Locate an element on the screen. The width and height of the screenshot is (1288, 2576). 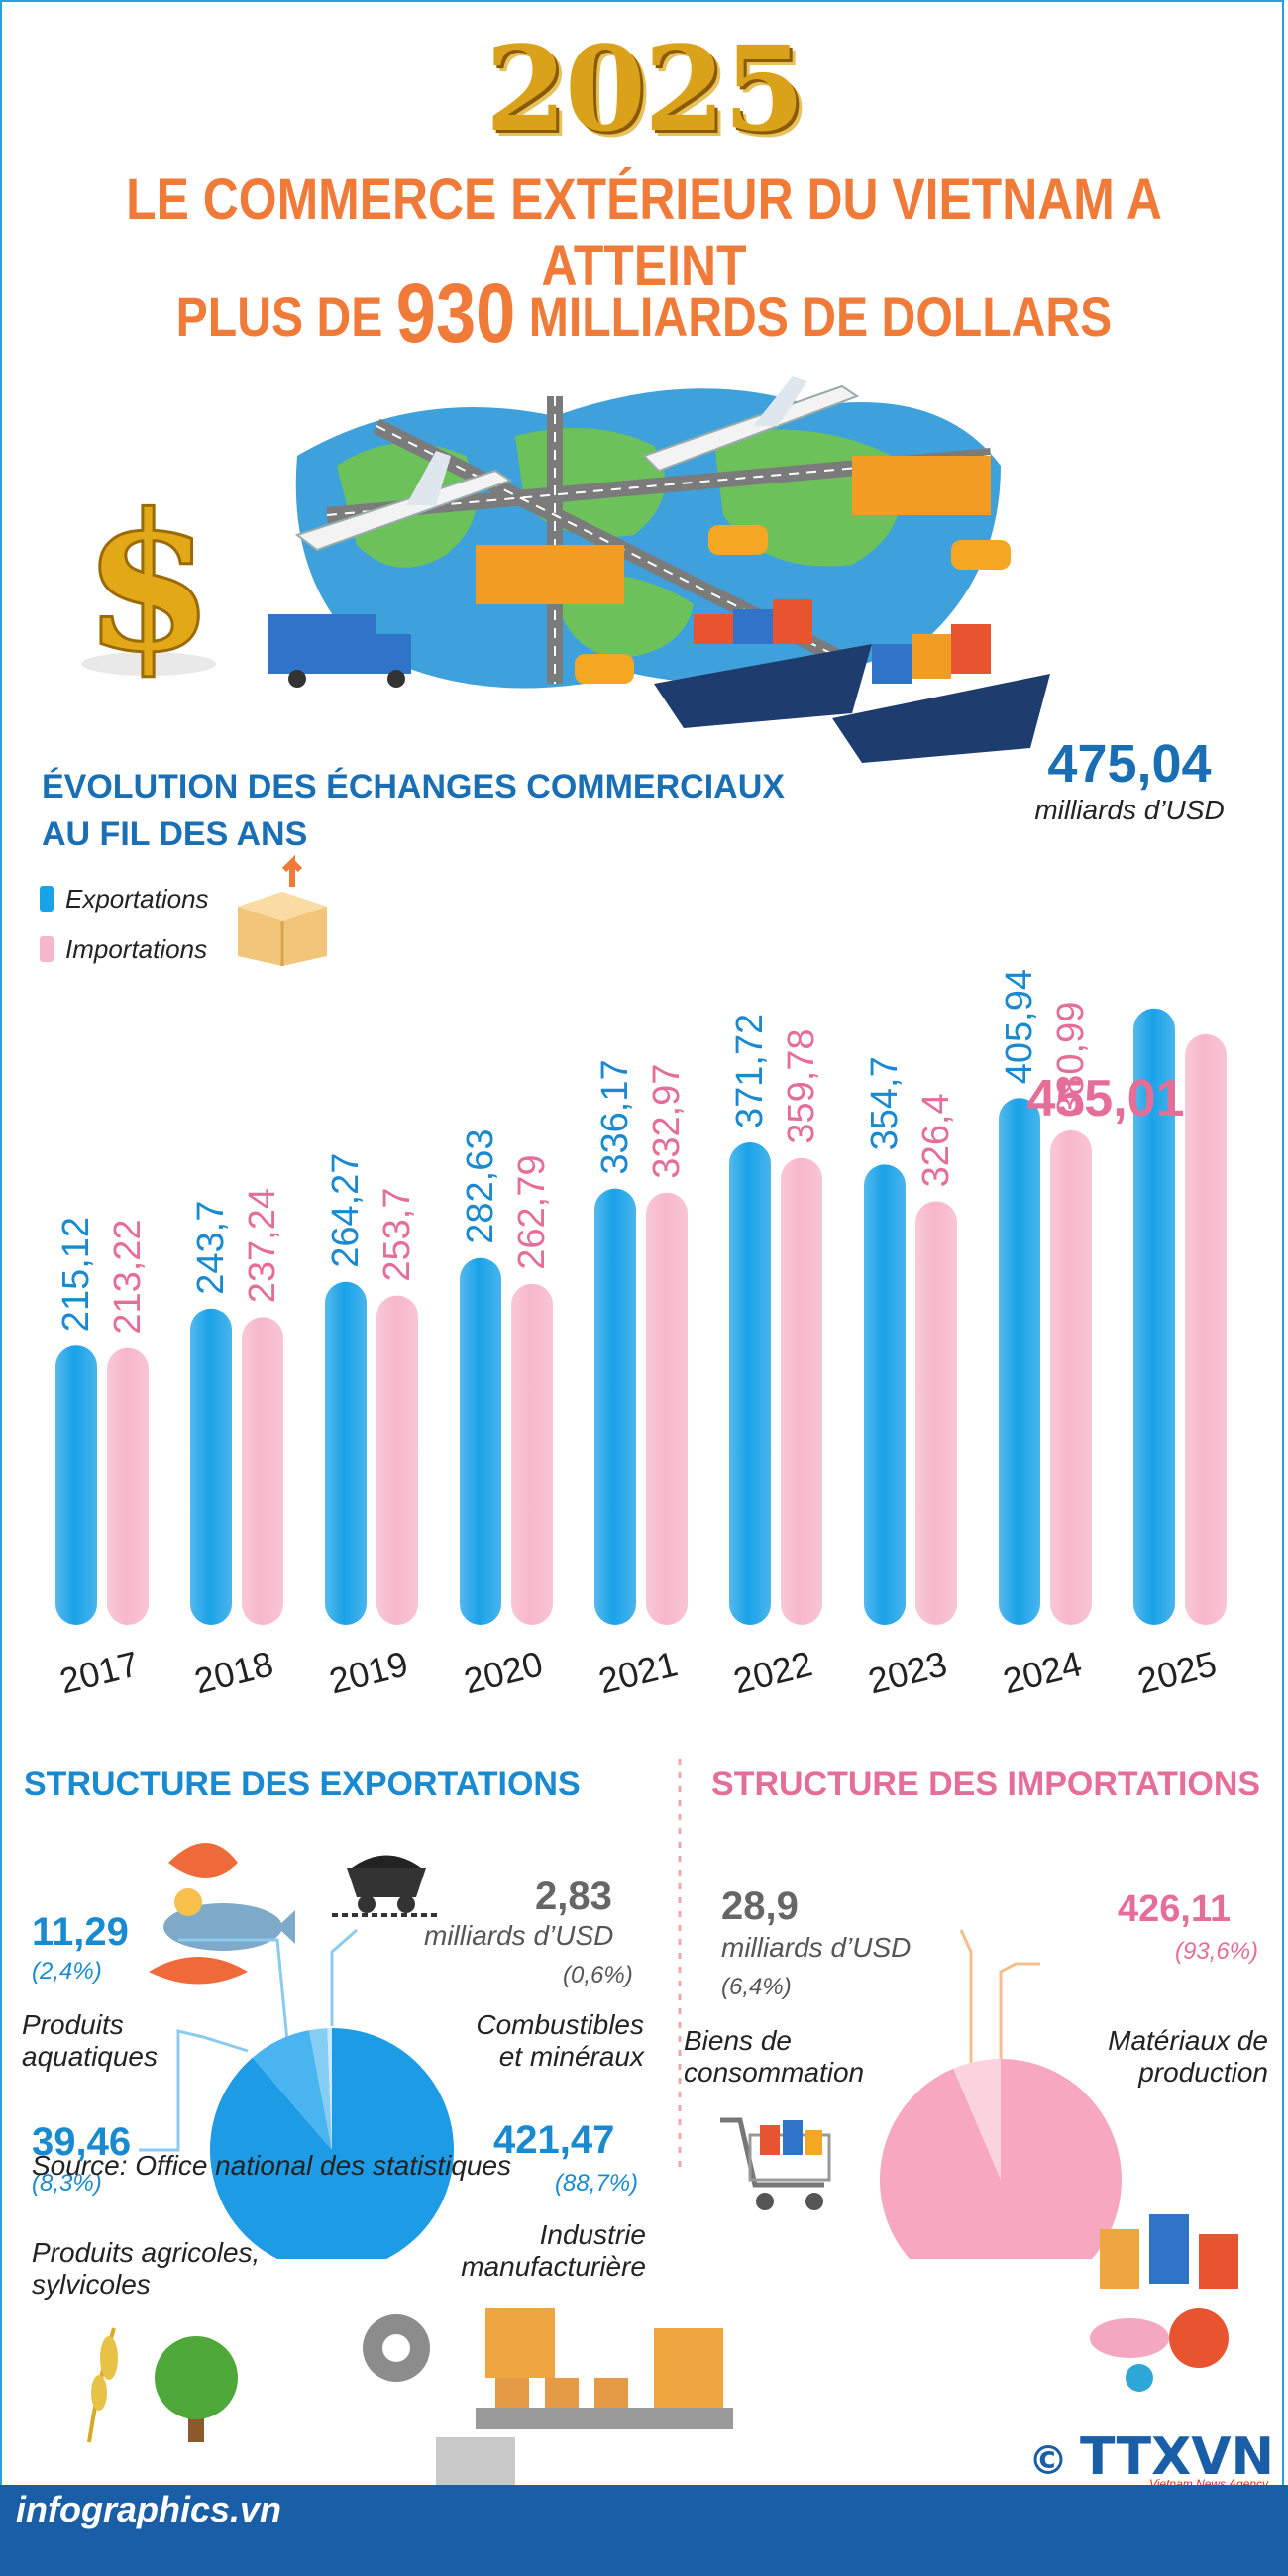
footer-url: infographics.vn is located at coordinates (149, 2509).